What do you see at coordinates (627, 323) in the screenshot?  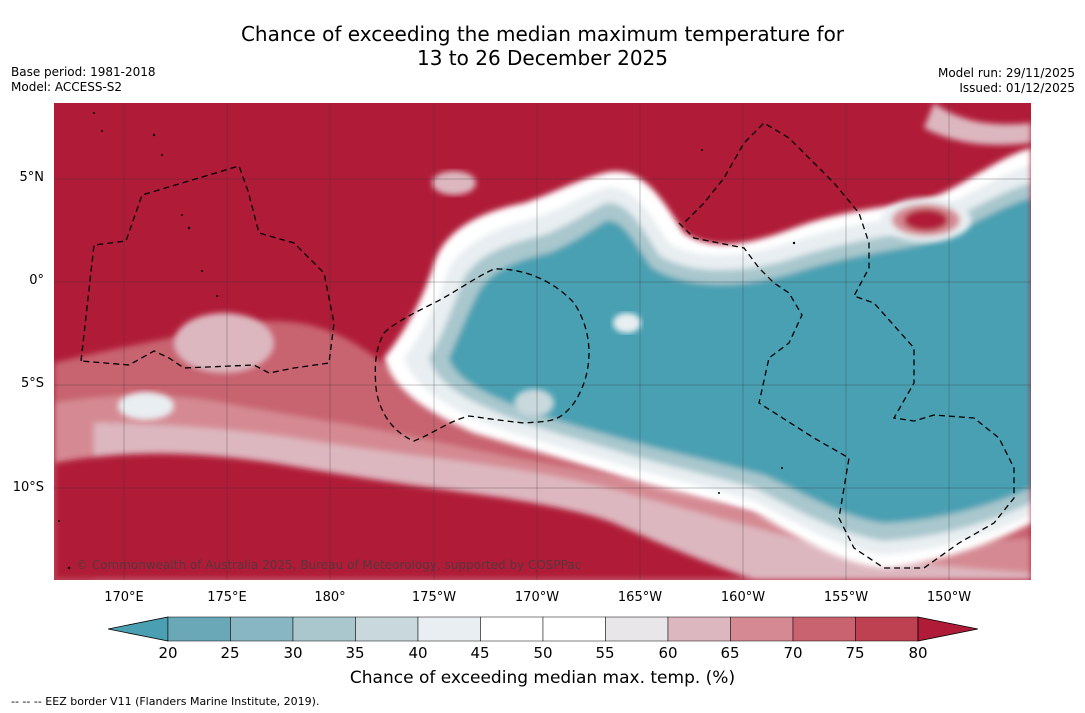 I see `central-white-spot` at bounding box center [627, 323].